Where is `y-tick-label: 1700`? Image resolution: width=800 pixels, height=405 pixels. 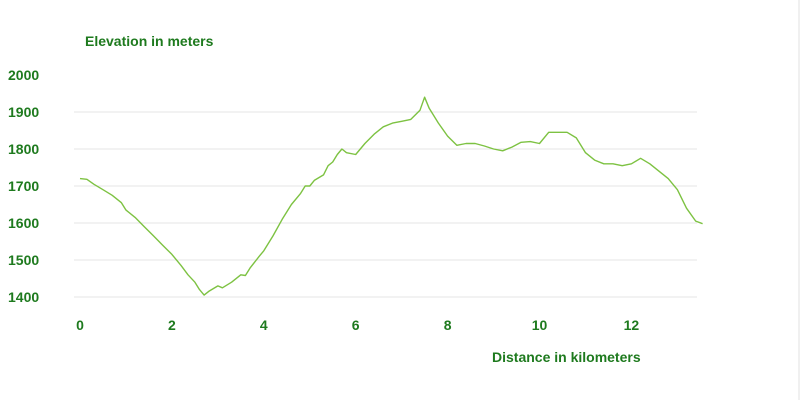
y-tick-label: 1700 is located at coordinates (23, 186).